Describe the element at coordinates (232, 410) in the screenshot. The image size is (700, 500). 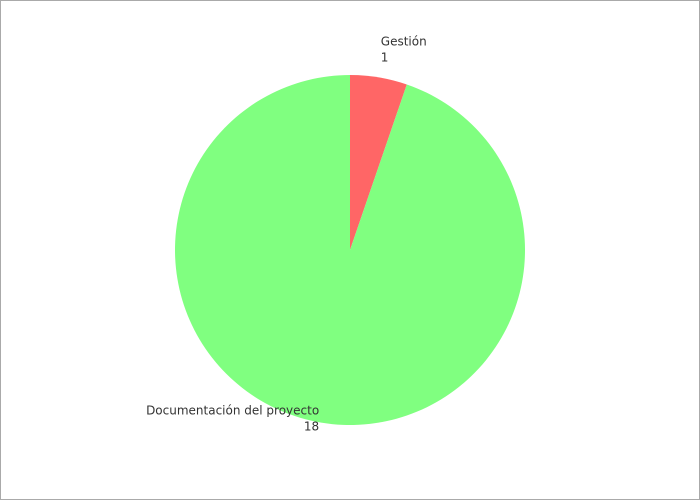
I see `slice-label-name: Documentación del proyecto` at that location.